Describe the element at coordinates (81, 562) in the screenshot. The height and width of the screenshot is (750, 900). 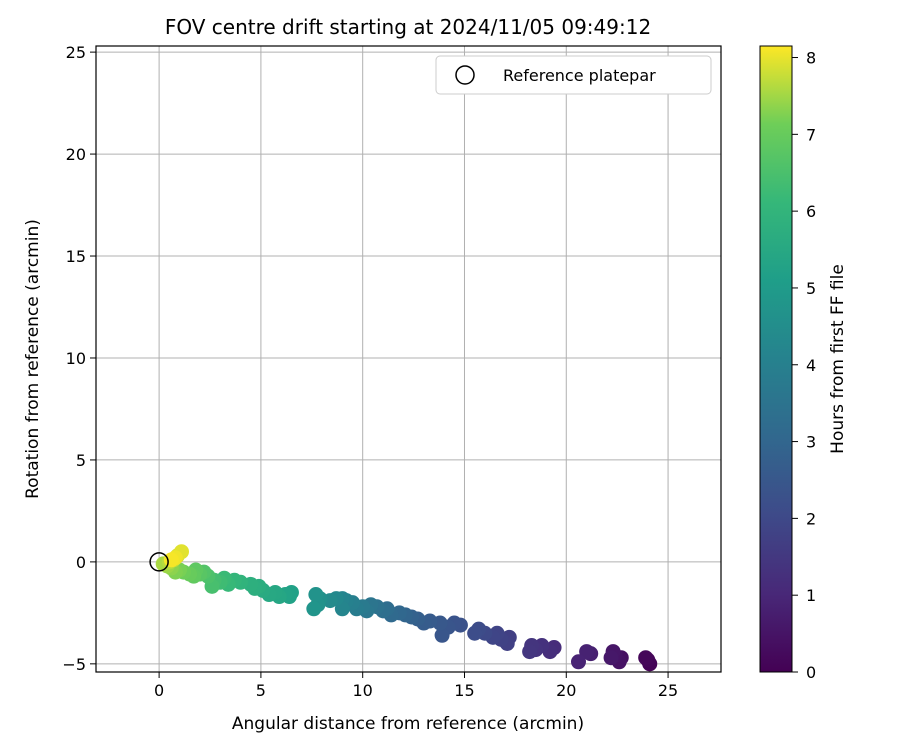
I see `y-tick-label: 0` at that location.